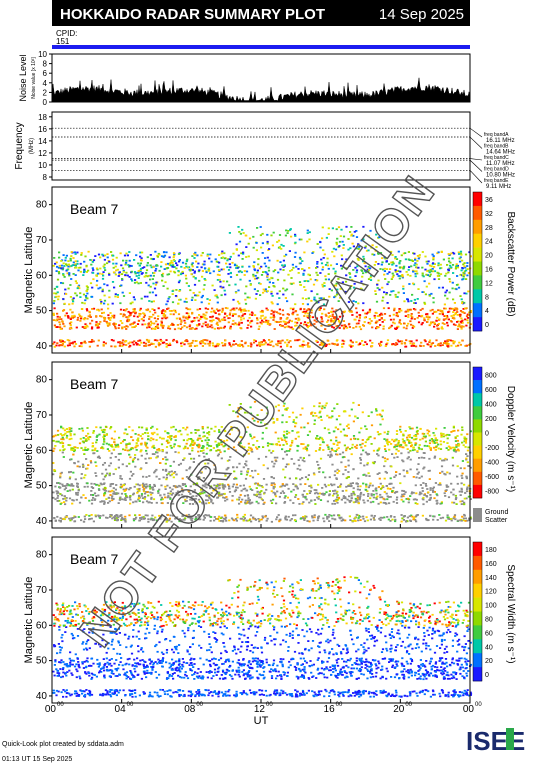 The image size is (536, 763). I want to click on colorbar-segment, so click(477, 226).